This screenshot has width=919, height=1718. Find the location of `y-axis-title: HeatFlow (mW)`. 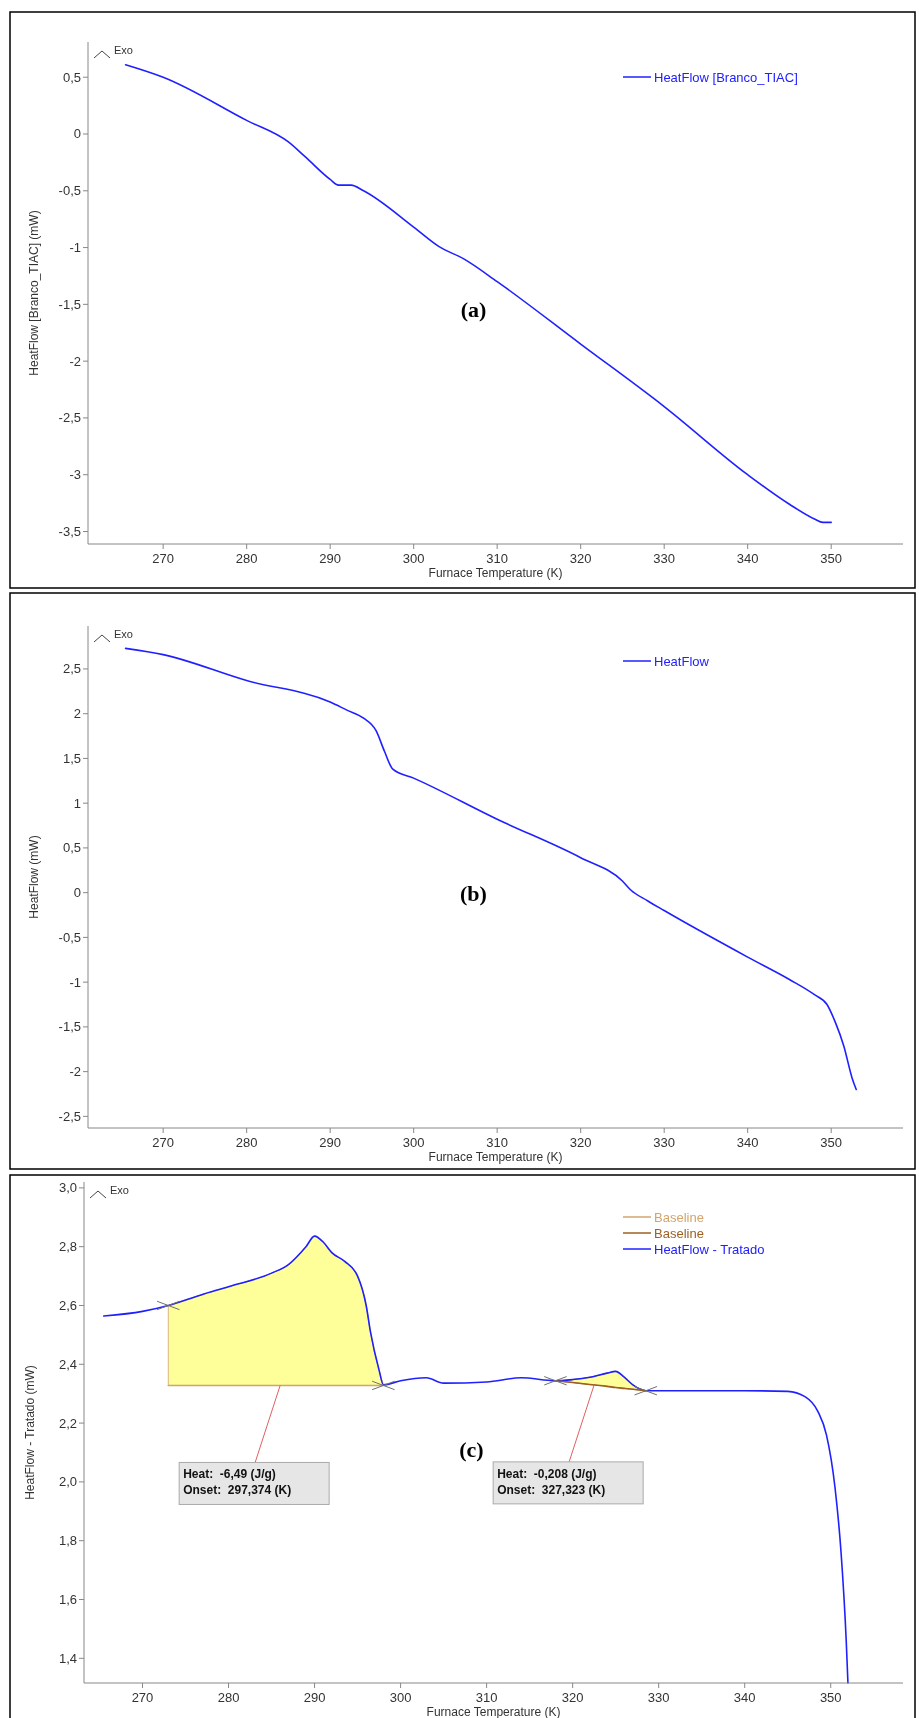

y-axis-title: HeatFlow (mW) is located at coordinates (34, 877).